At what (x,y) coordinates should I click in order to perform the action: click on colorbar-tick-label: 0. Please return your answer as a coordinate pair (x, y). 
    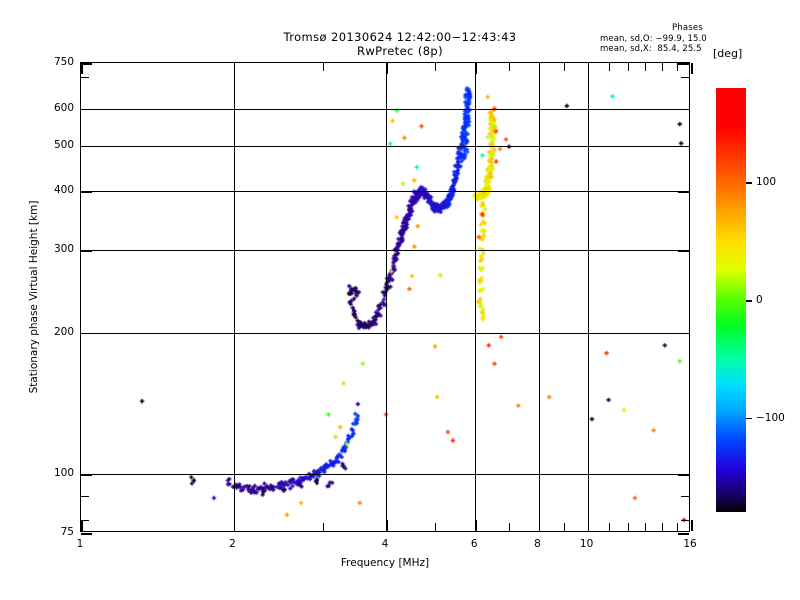
    Looking at the image, I should click on (759, 300).